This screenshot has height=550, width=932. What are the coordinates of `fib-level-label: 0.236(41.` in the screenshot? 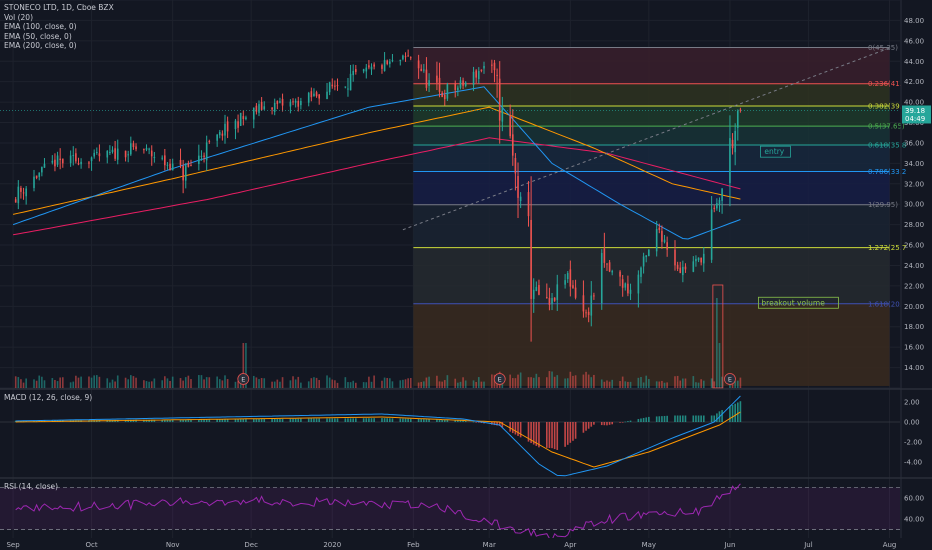 It's located at (885, 84).